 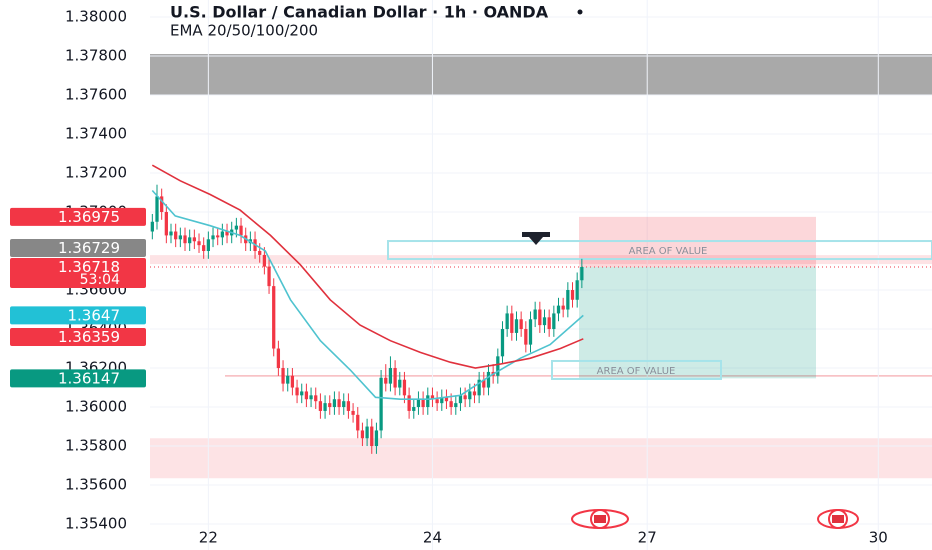 What do you see at coordinates (96, 94) in the screenshot?
I see `y-tick-label: 1.37600` at bounding box center [96, 94].